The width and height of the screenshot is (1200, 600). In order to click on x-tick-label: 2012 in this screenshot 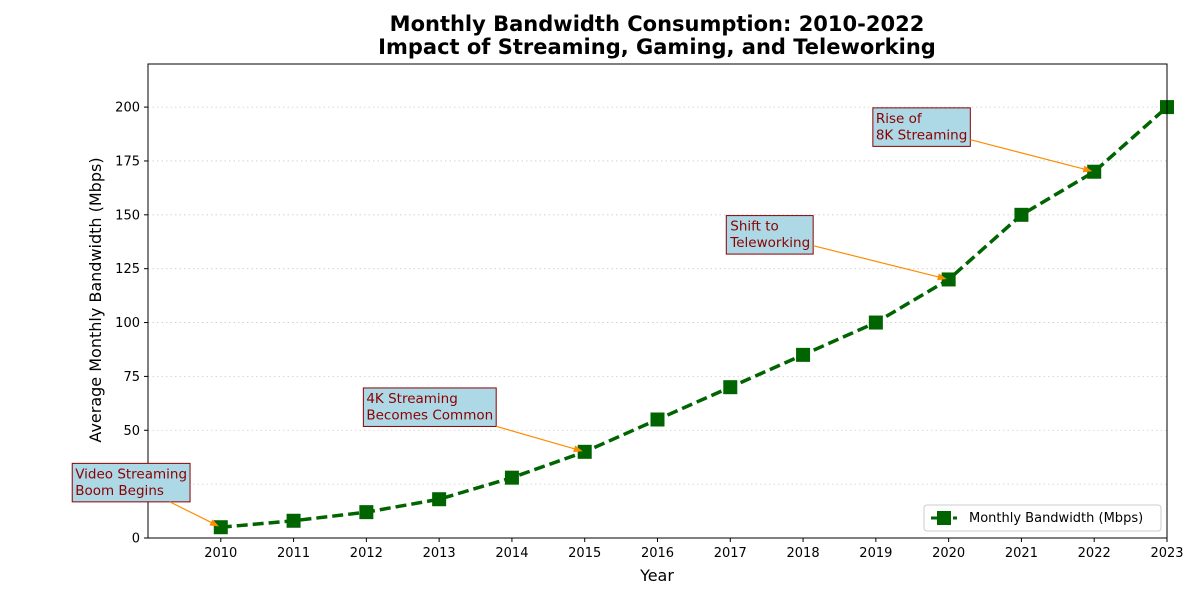, I will do `click(366, 553)`.